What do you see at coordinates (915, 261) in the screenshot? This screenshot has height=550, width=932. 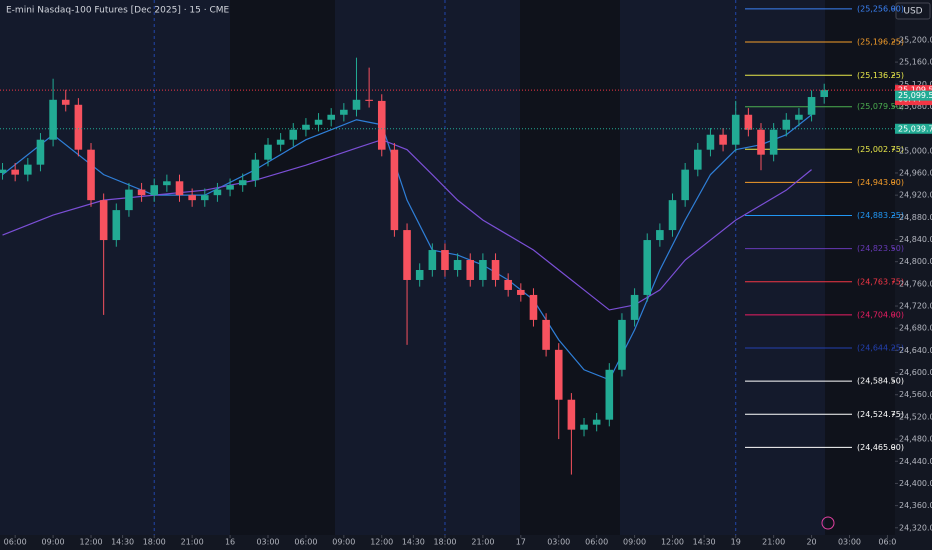 I see `y-tick-label: 24,800.00` at bounding box center [915, 261].